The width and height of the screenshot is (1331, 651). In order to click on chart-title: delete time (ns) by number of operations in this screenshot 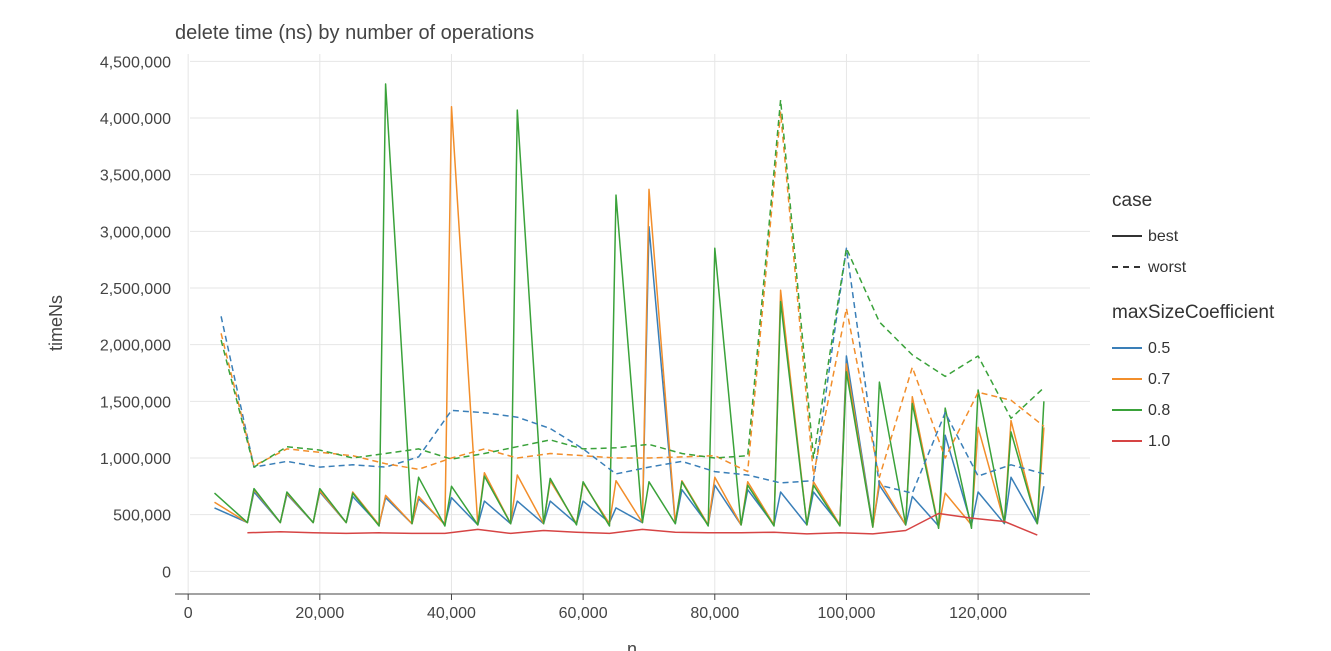, I will do `click(354, 33)`.